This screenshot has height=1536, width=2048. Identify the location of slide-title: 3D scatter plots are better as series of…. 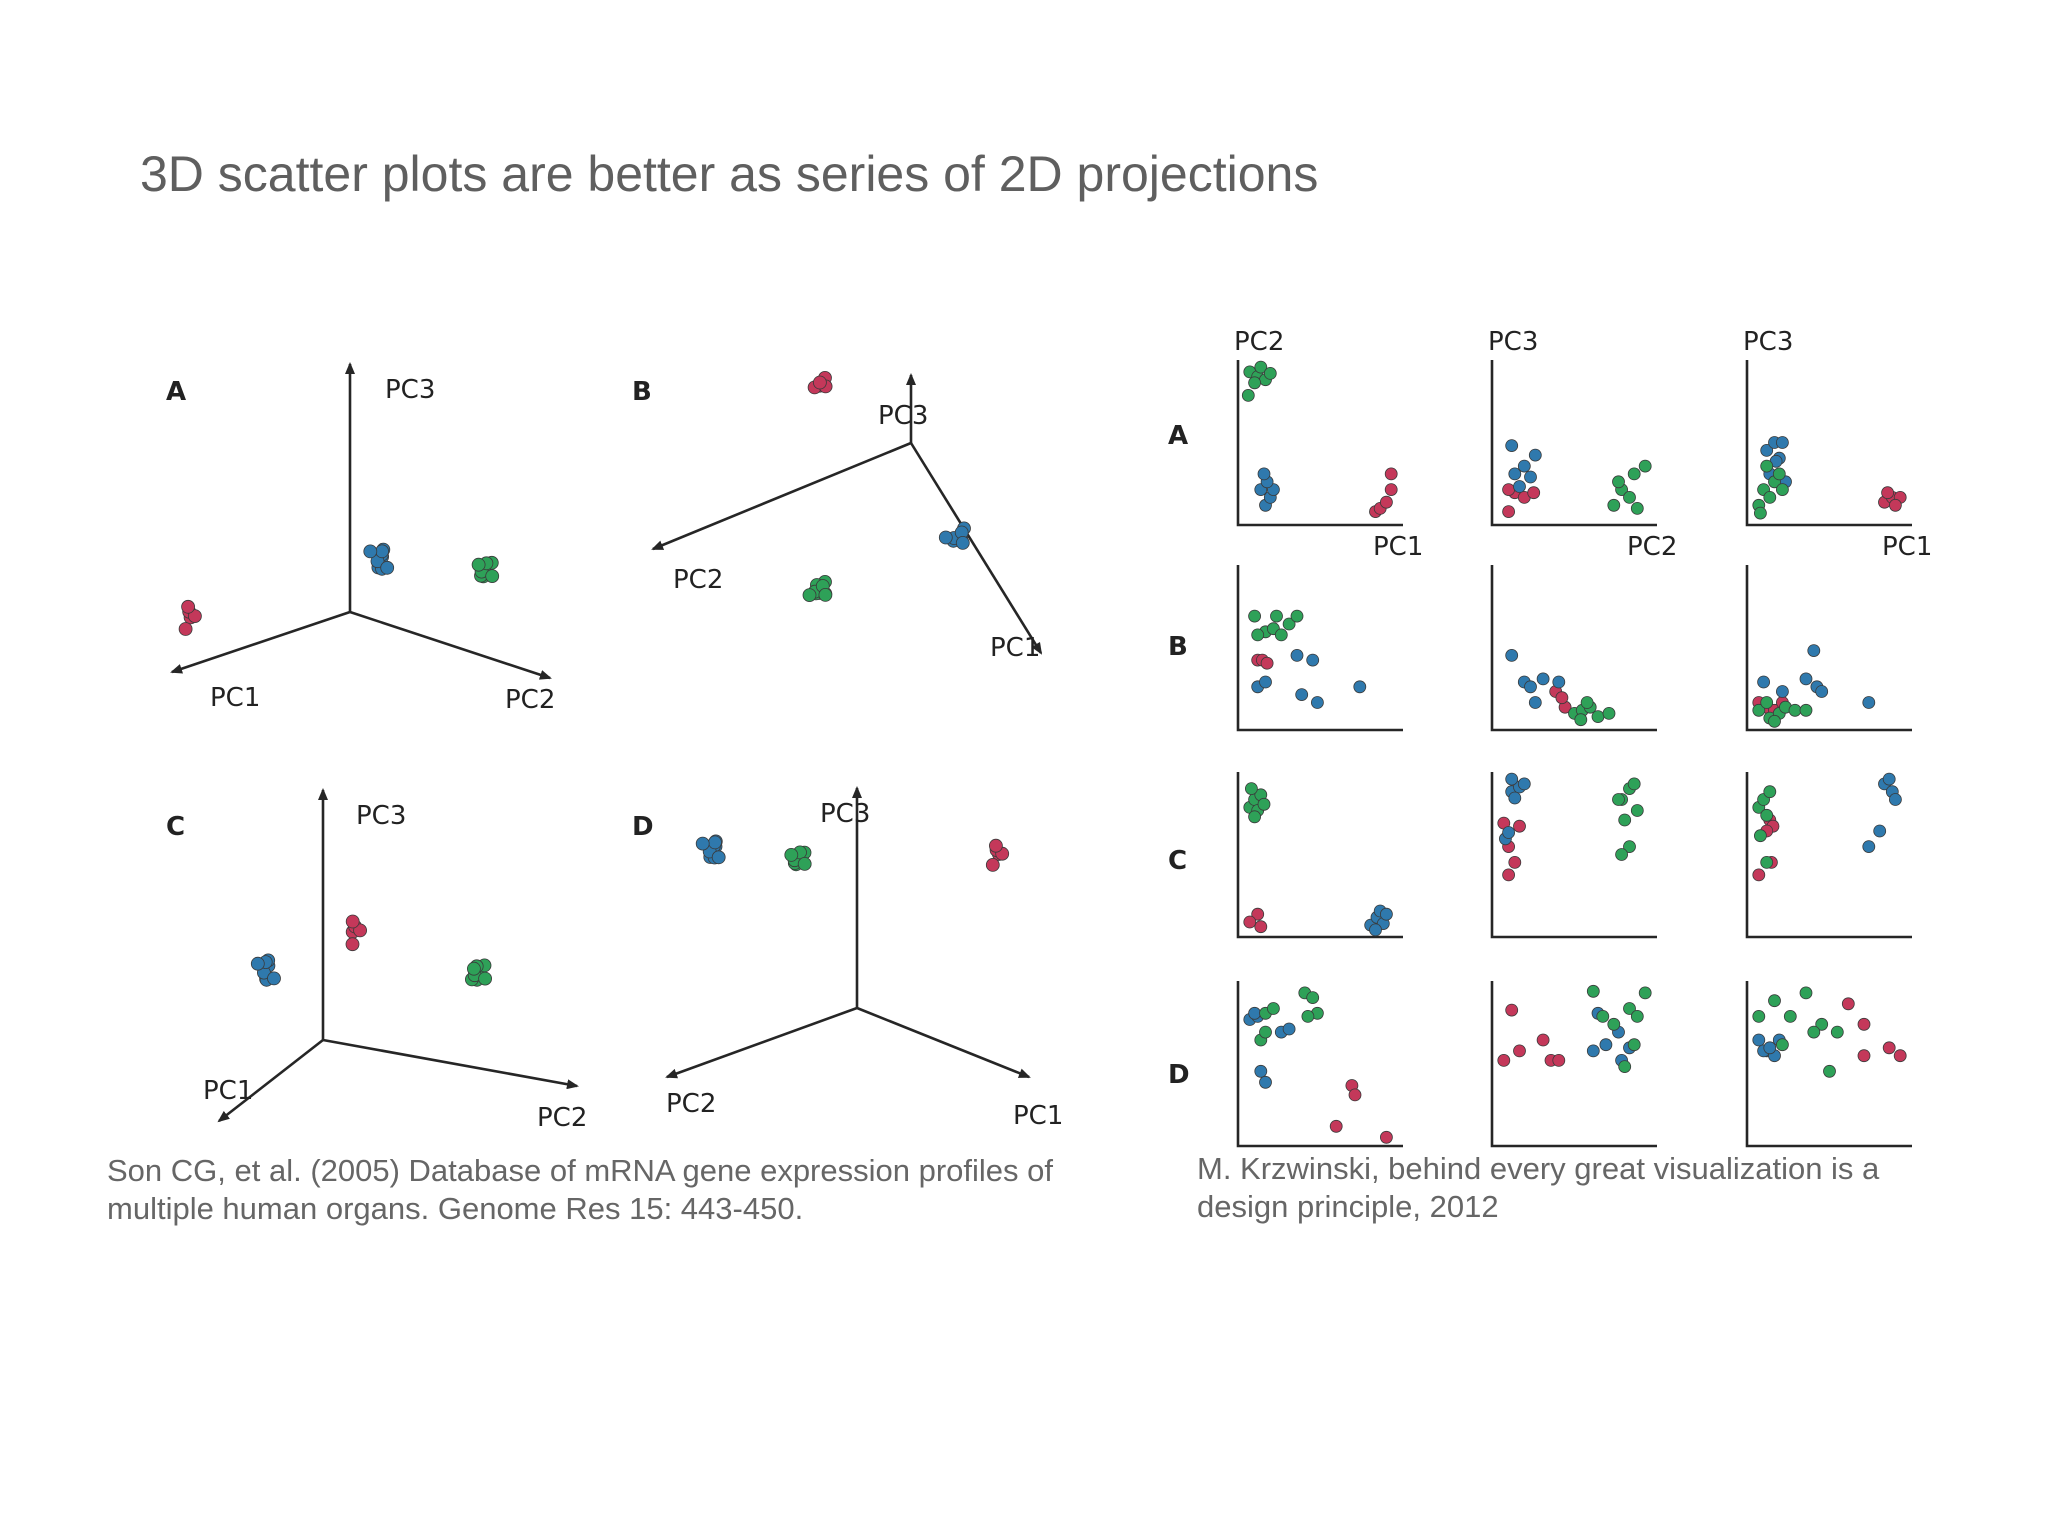
(729, 174).